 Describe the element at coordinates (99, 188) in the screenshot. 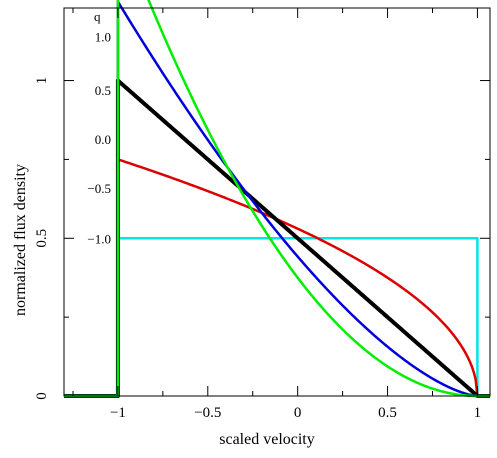

I see `series-label: −0.5` at that location.